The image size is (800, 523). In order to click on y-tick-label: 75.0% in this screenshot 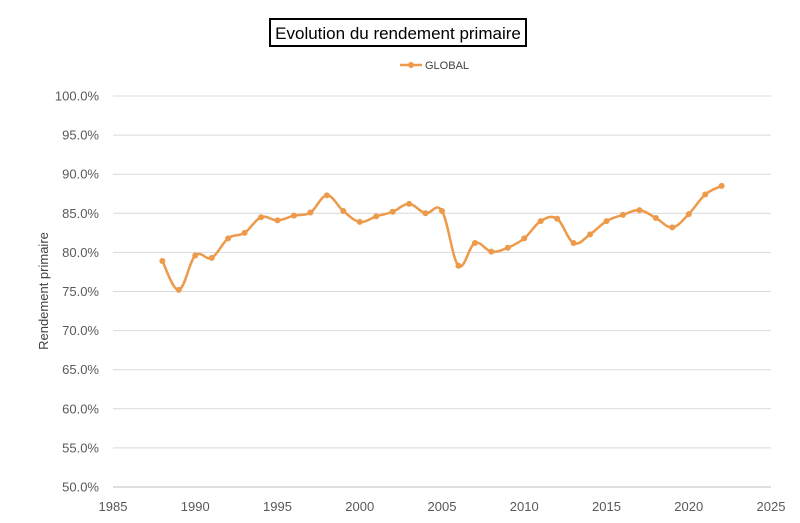, I will do `click(80, 291)`.